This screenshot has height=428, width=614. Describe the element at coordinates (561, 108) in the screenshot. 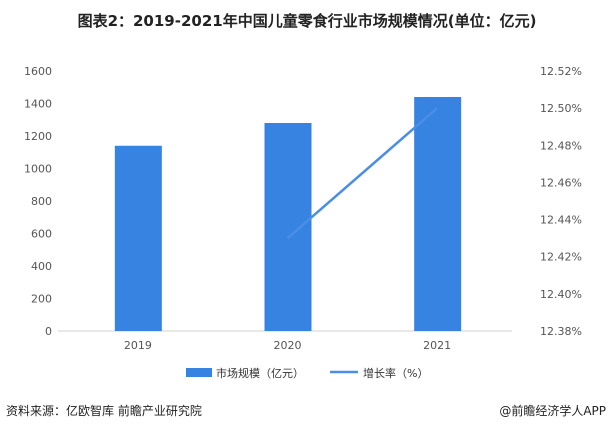

I see `right-axis-tick: 12.50%` at that location.